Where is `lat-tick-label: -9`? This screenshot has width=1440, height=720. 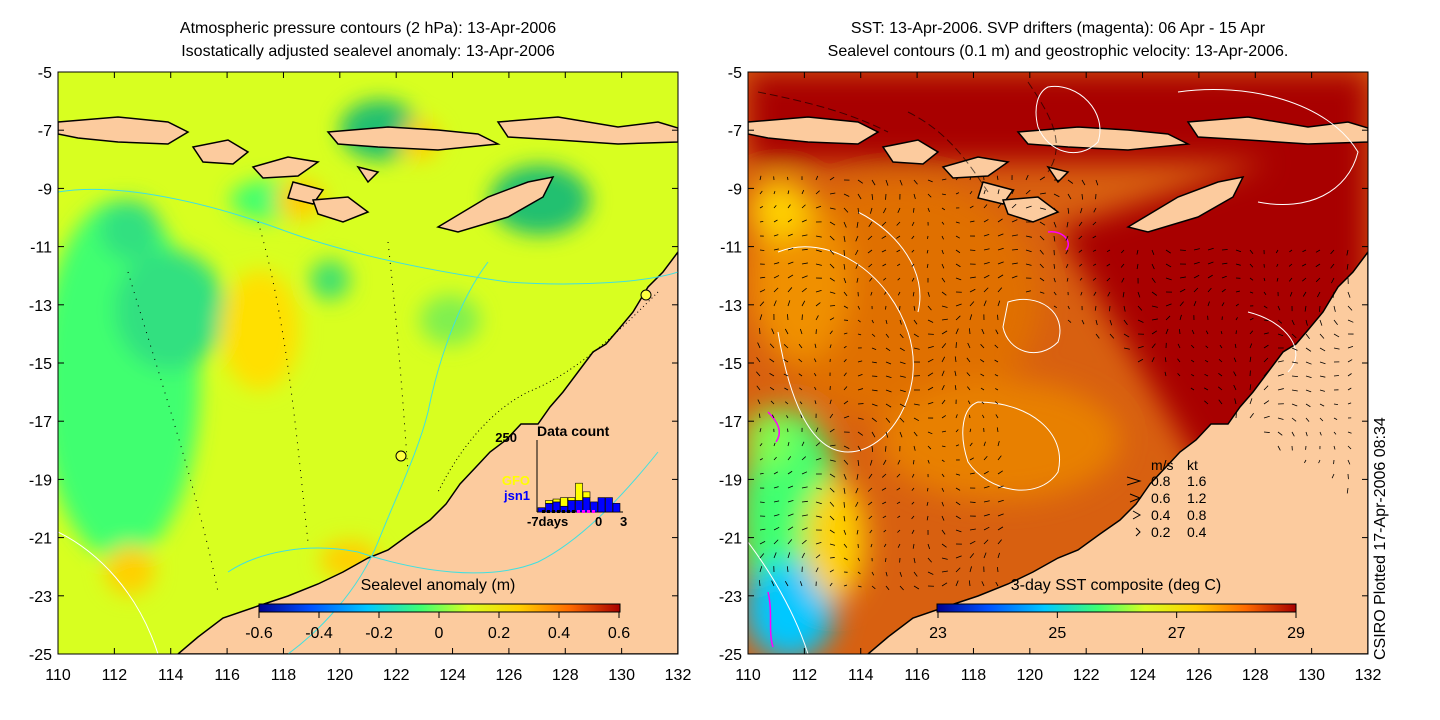
lat-tick-label: -9 is located at coordinates (45, 189).